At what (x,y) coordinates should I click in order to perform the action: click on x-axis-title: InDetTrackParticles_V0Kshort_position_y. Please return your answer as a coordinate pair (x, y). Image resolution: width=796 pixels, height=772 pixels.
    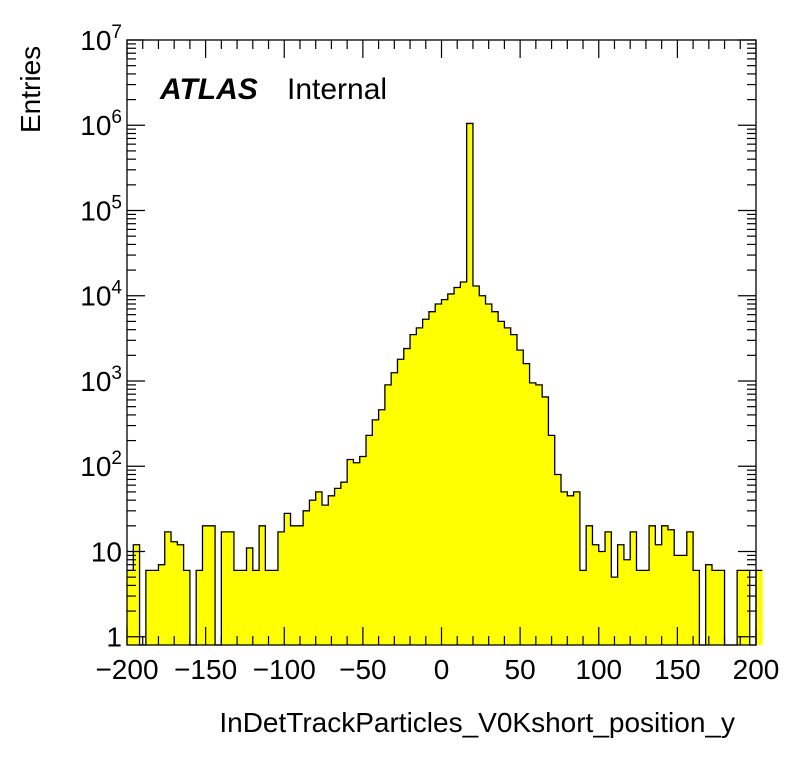
    Looking at the image, I should click on (477, 722).